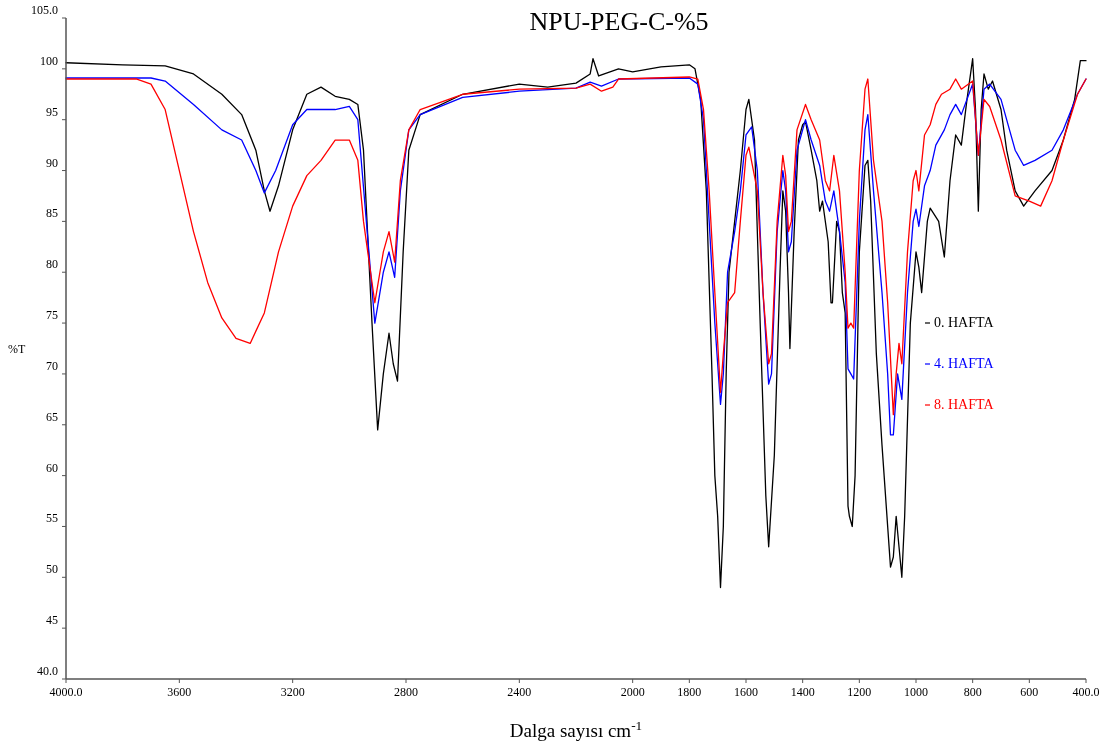  I want to click on x-tick-label: 1600, so click(746, 692).